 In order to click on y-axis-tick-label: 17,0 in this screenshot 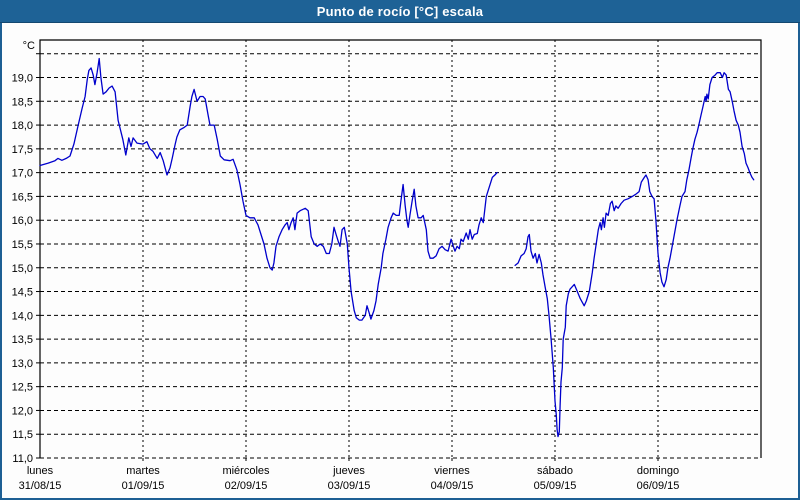, I will do `click(22, 174)`.